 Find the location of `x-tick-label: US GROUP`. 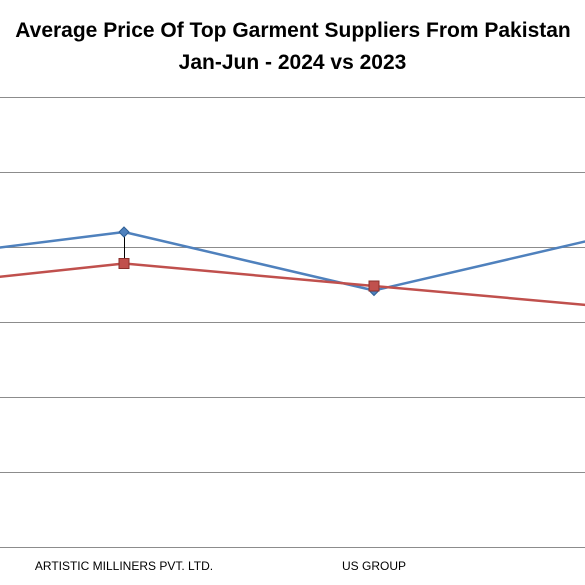

x-tick-label: US GROUP is located at coordinates (374, 566).